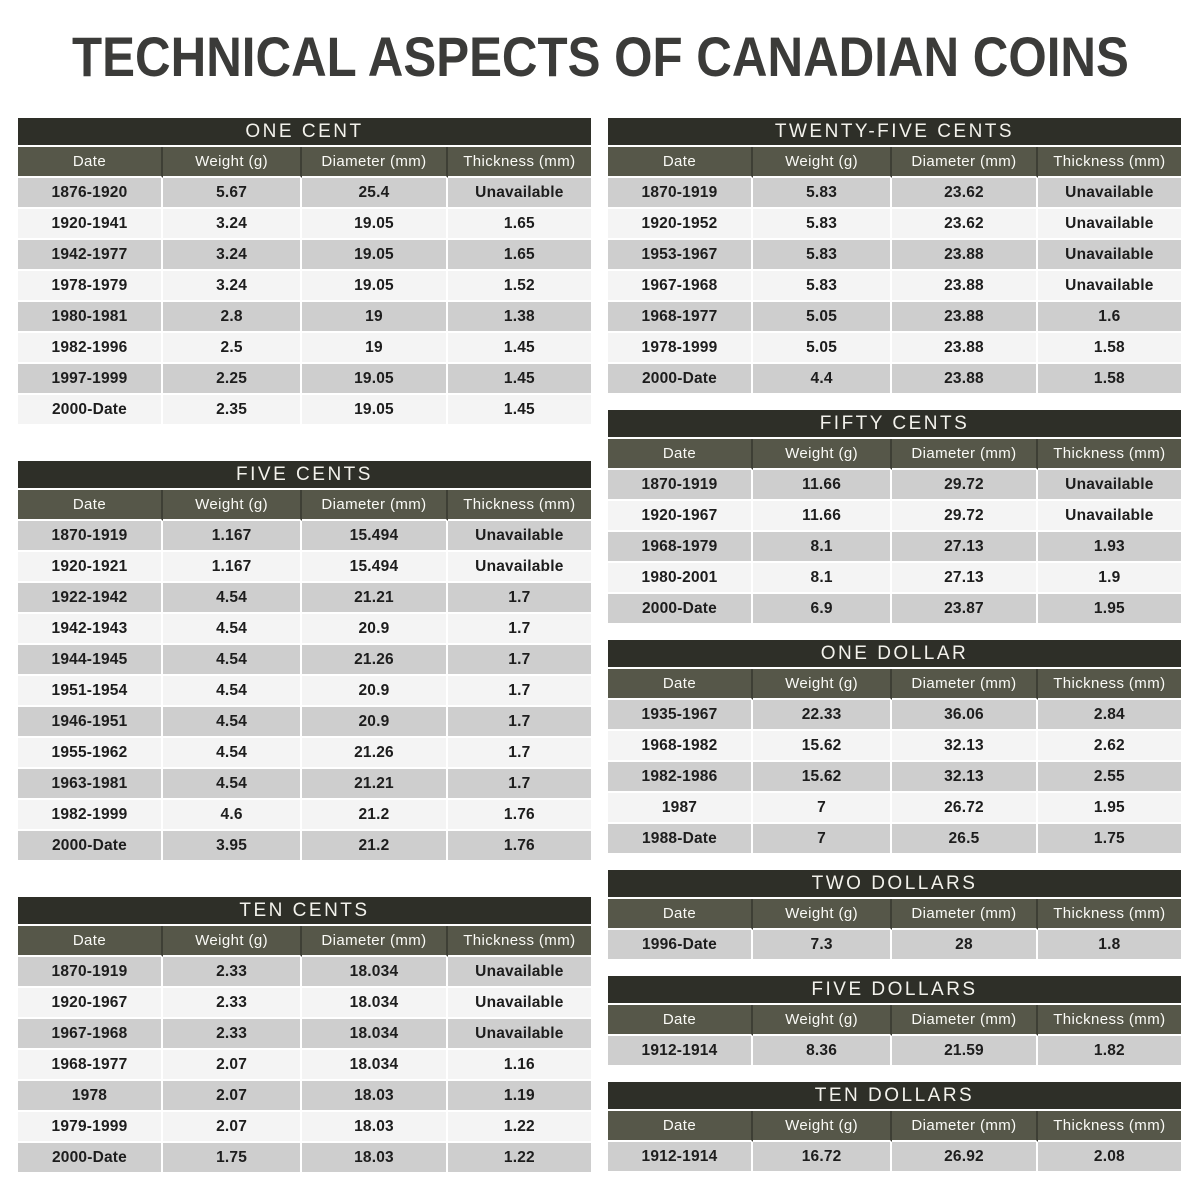 The image size is (1200, 1200). What do you see at coordinates (90, 753) in the screenshot?
I see `table-cell: 1955-1962` at bounding box center [90, 753].